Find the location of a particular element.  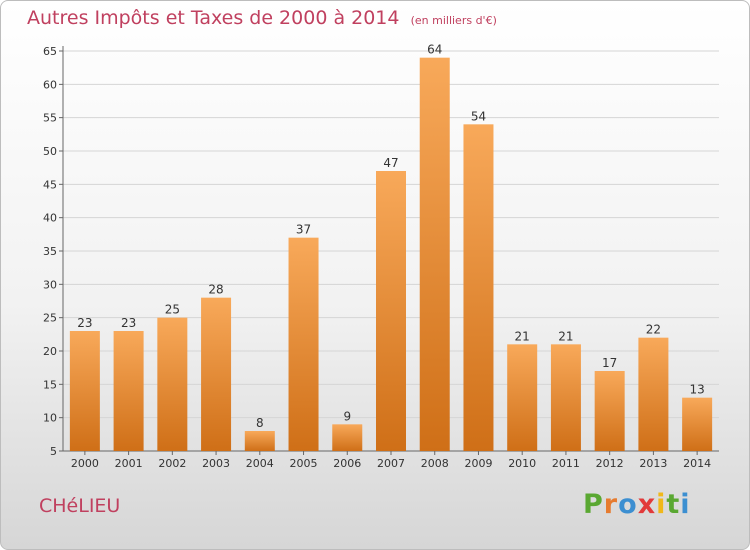

x-tick-label: 2001 is located at coordinates (129, 463).